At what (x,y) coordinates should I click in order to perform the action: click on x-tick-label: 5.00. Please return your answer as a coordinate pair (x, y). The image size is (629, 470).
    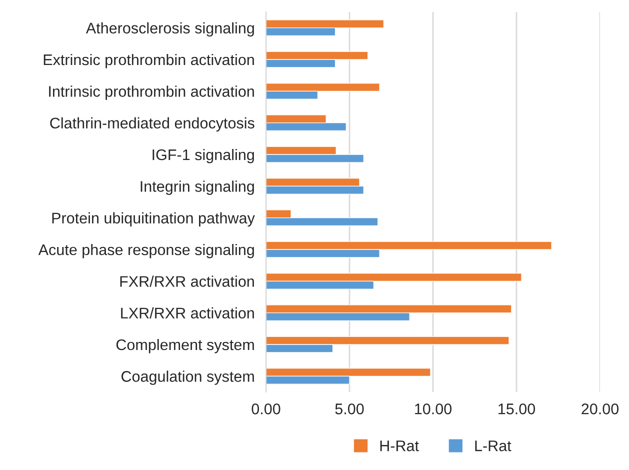
    Looking at the image, I should click on (349, 409).